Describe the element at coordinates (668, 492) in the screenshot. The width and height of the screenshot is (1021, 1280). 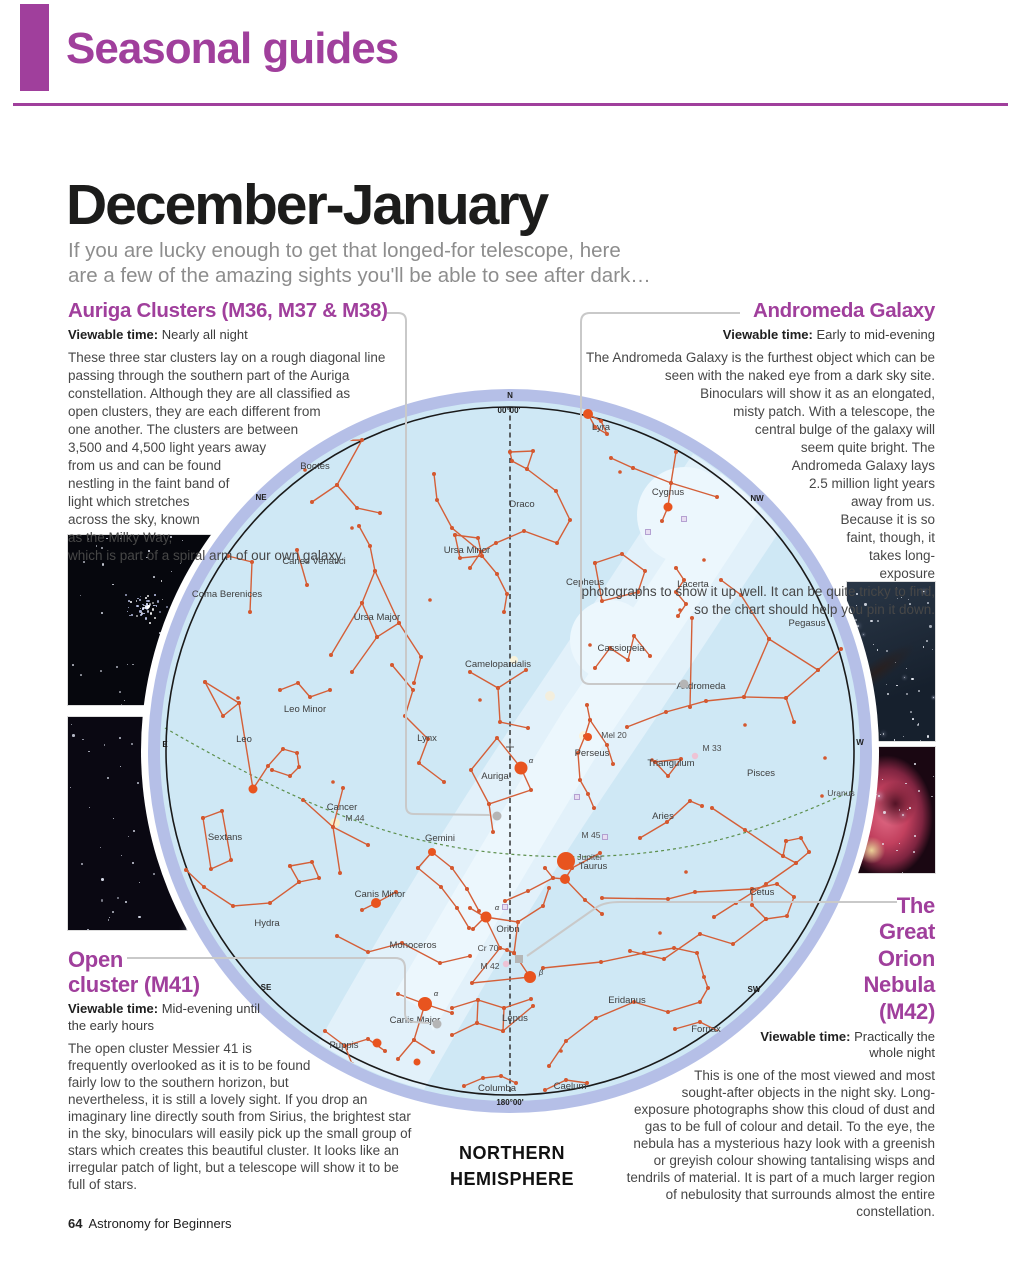
I see `constellation-label: Cygnus` at that location.